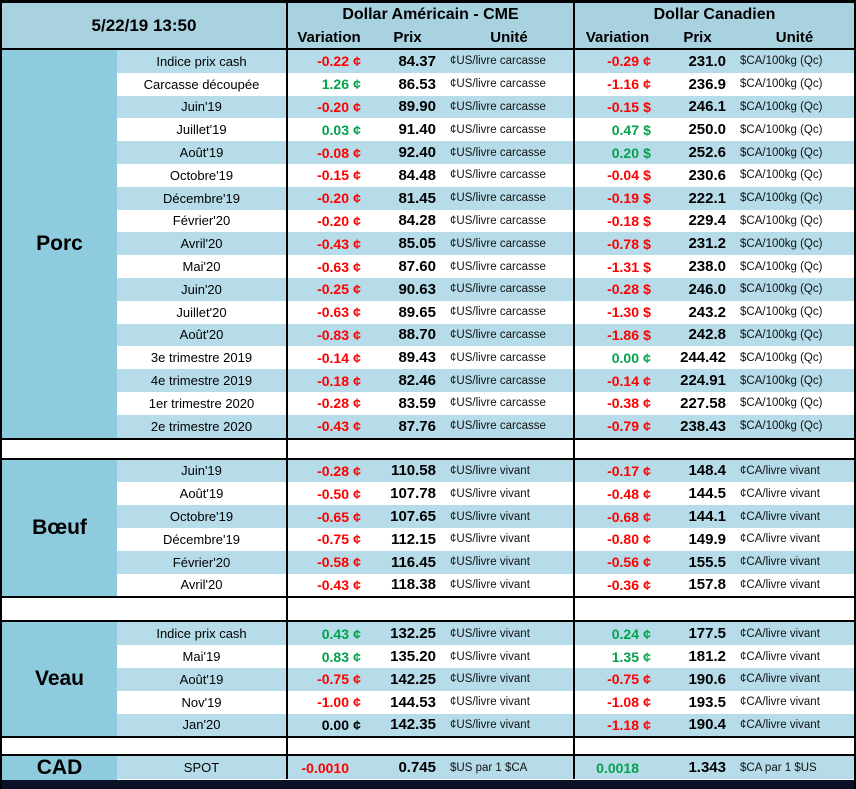 The height and width of the screenshot is (789, 856). What do you see at coordinates (697, 152) in the screenshot?
I see `ca-price: 252.6` at bounding box center [697, 152].